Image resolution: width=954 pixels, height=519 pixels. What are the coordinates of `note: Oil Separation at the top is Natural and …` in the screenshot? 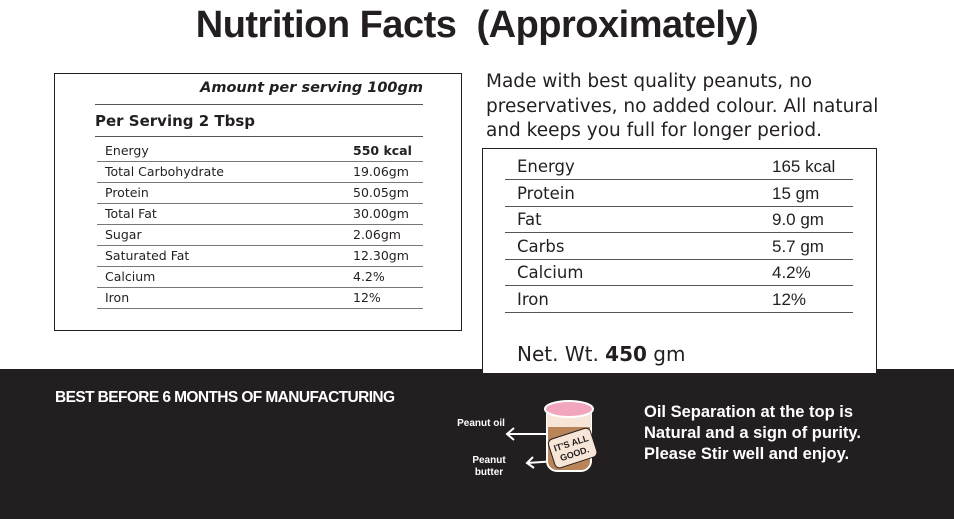 It's located at (752, 433).